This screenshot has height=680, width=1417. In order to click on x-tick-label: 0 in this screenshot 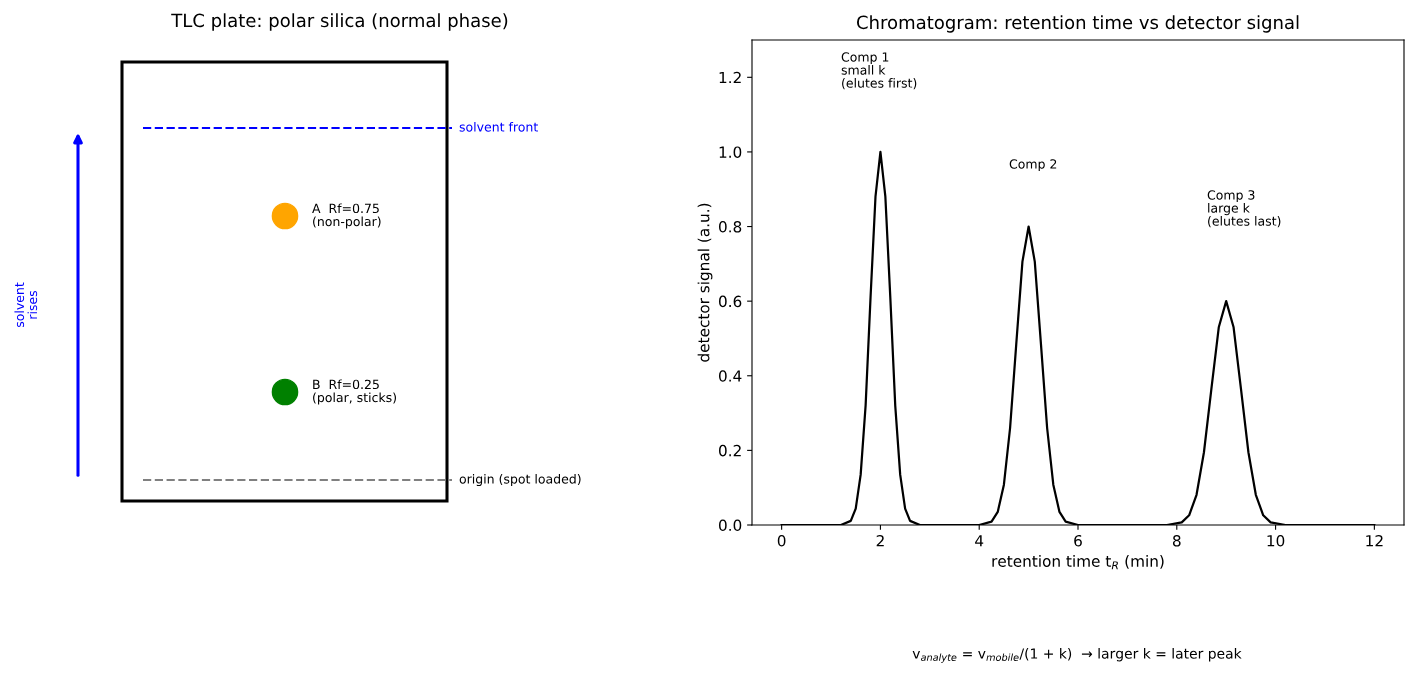, I will do `click(781, 540)`.